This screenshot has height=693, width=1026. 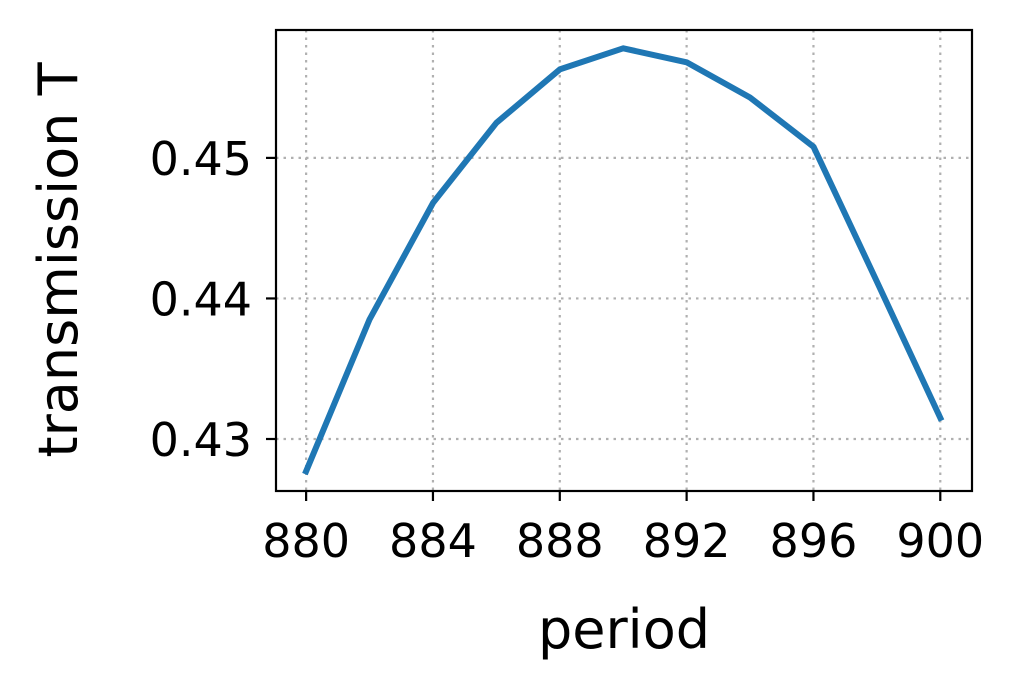 I want to click on x-tick-label: 880, so click(x=306, y=541).